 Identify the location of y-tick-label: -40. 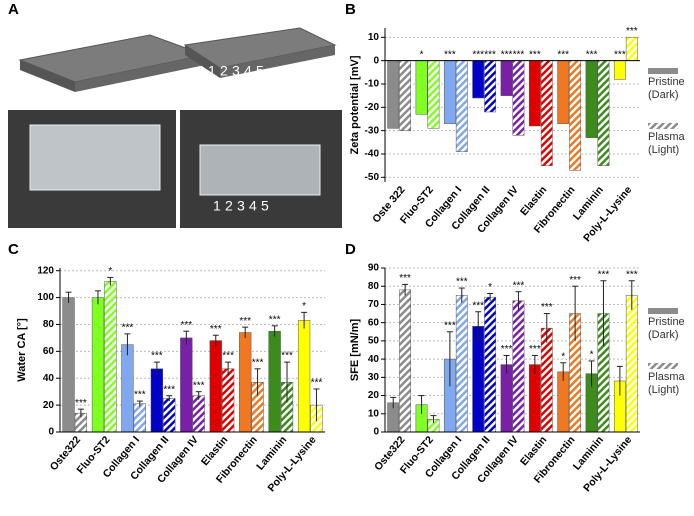
(372, 154).